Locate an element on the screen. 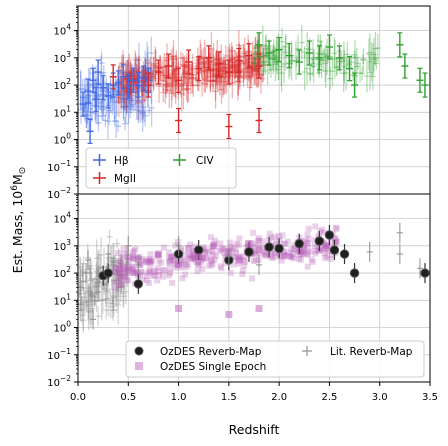 The width and height of the screenshot is (448, 446). series-mgii is located at coordinates (186, 91).